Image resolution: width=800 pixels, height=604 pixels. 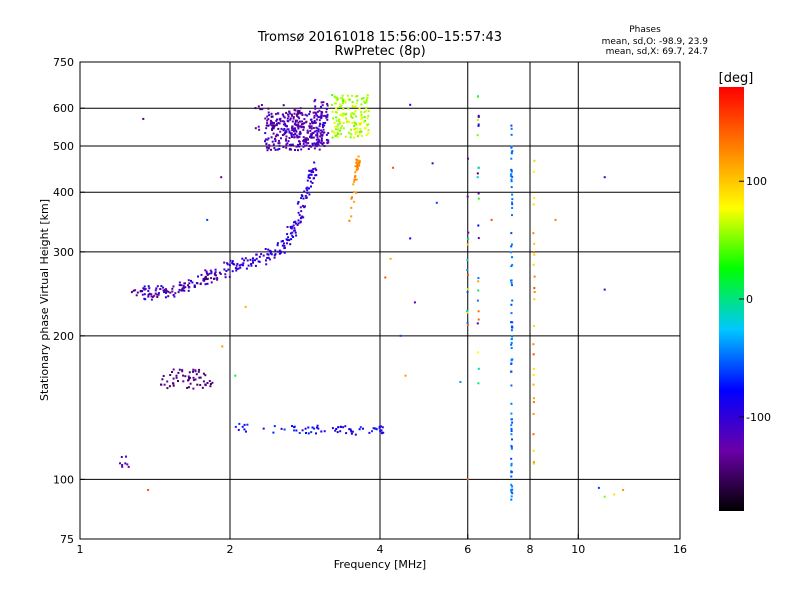 What do you see at coordinates (645, 30) in the screenshot?
I see `phase-stats-title: Phases` at bounding box center [645, 30].